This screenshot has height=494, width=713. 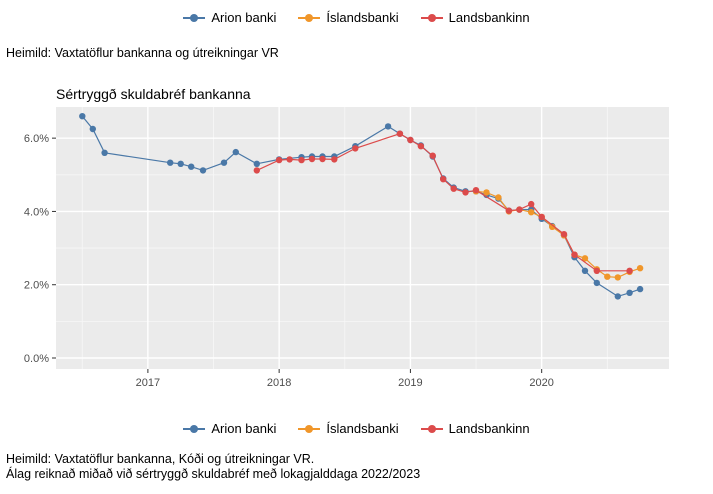 I want to click on legend-item-islandsbanki-bottom: Íslandsbanki, so click(x=348, y=428).